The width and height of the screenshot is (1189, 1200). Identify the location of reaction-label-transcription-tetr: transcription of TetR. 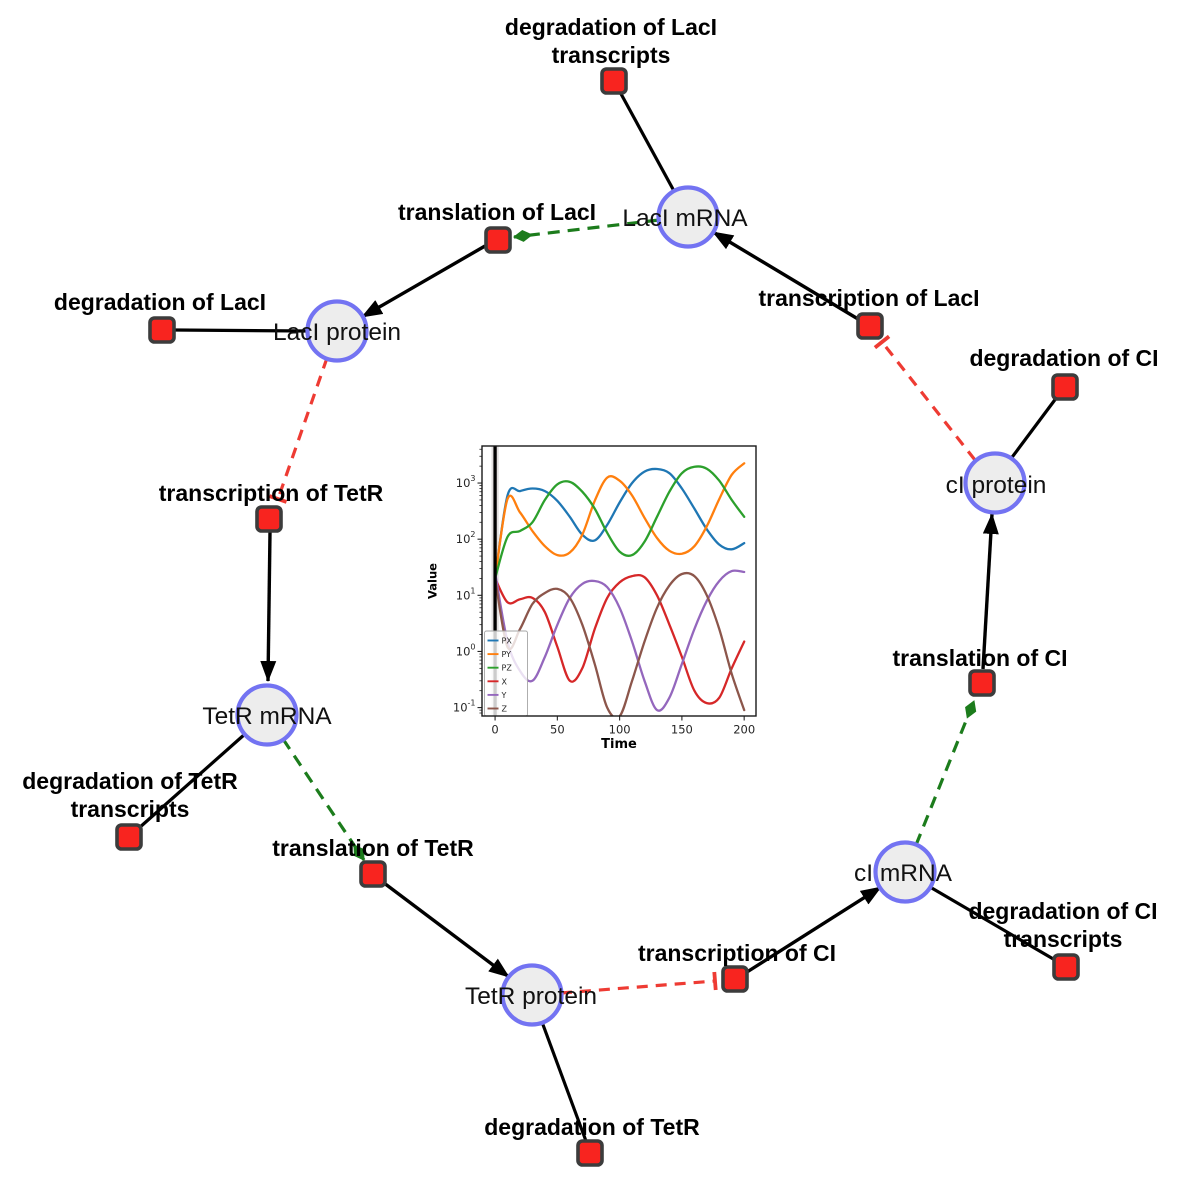
(271, 493).